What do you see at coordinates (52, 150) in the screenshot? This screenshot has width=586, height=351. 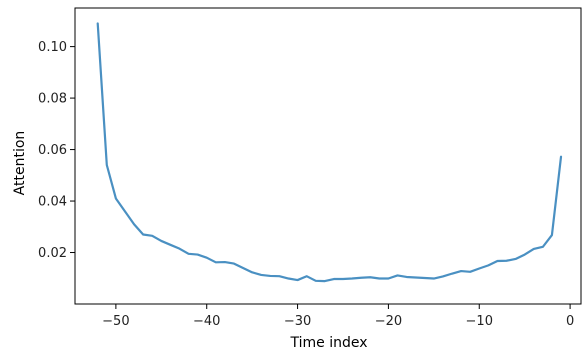 I see `y-tick-label: 0.06` at bounding box center [52, 150].